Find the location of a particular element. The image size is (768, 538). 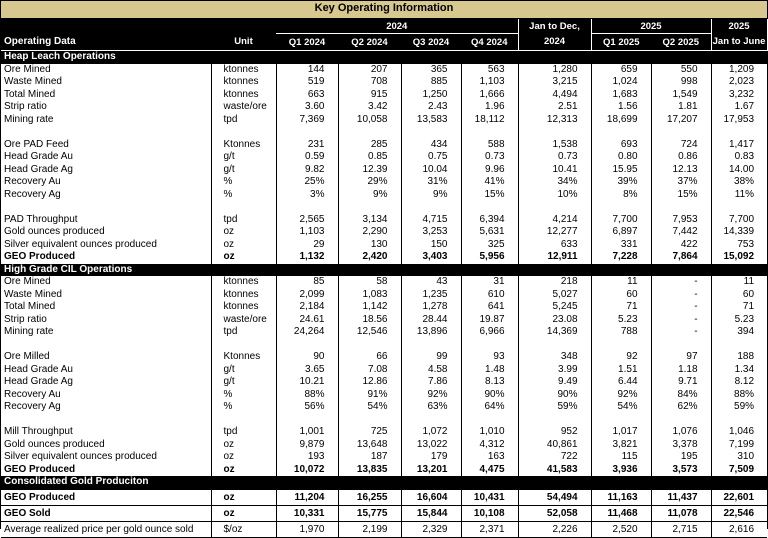

cell-value: 14.00 is located at coordinates (739, 169).